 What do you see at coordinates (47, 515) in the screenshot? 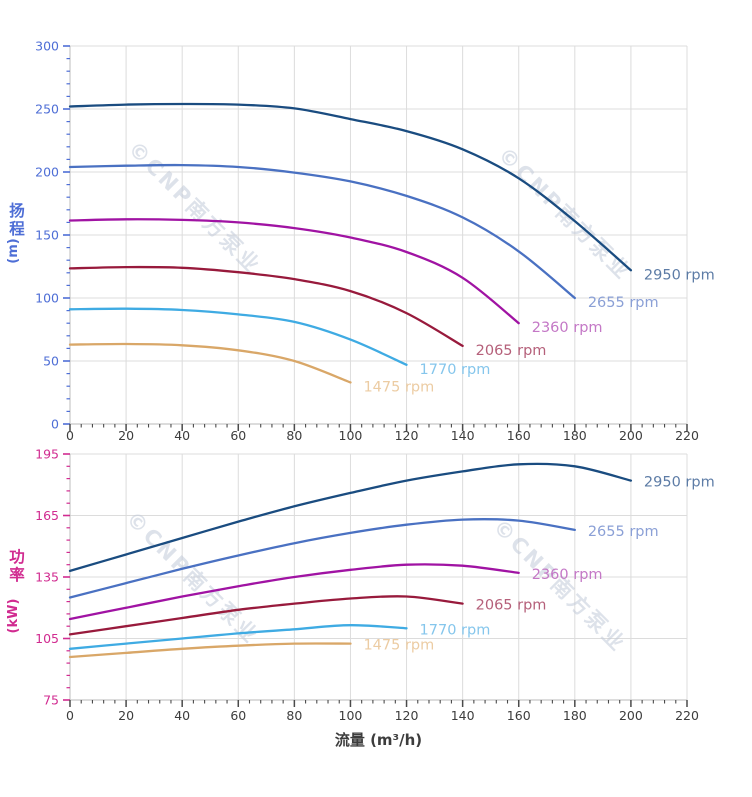
I see `y-tick-label: 165` at bounding box center [47, 515].